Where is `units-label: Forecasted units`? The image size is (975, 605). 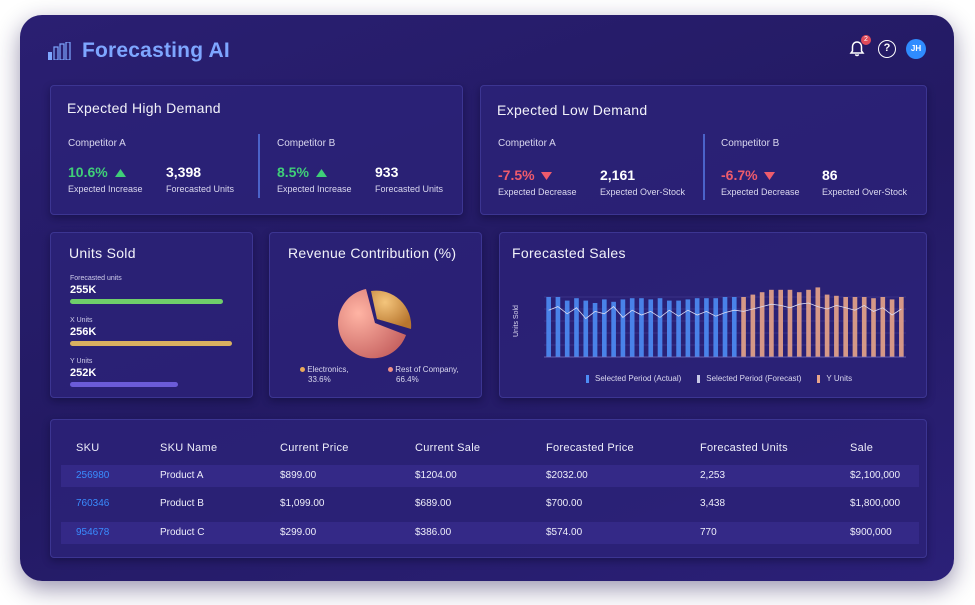
units-label: Forecasted units is located at coordinates (96, 278).